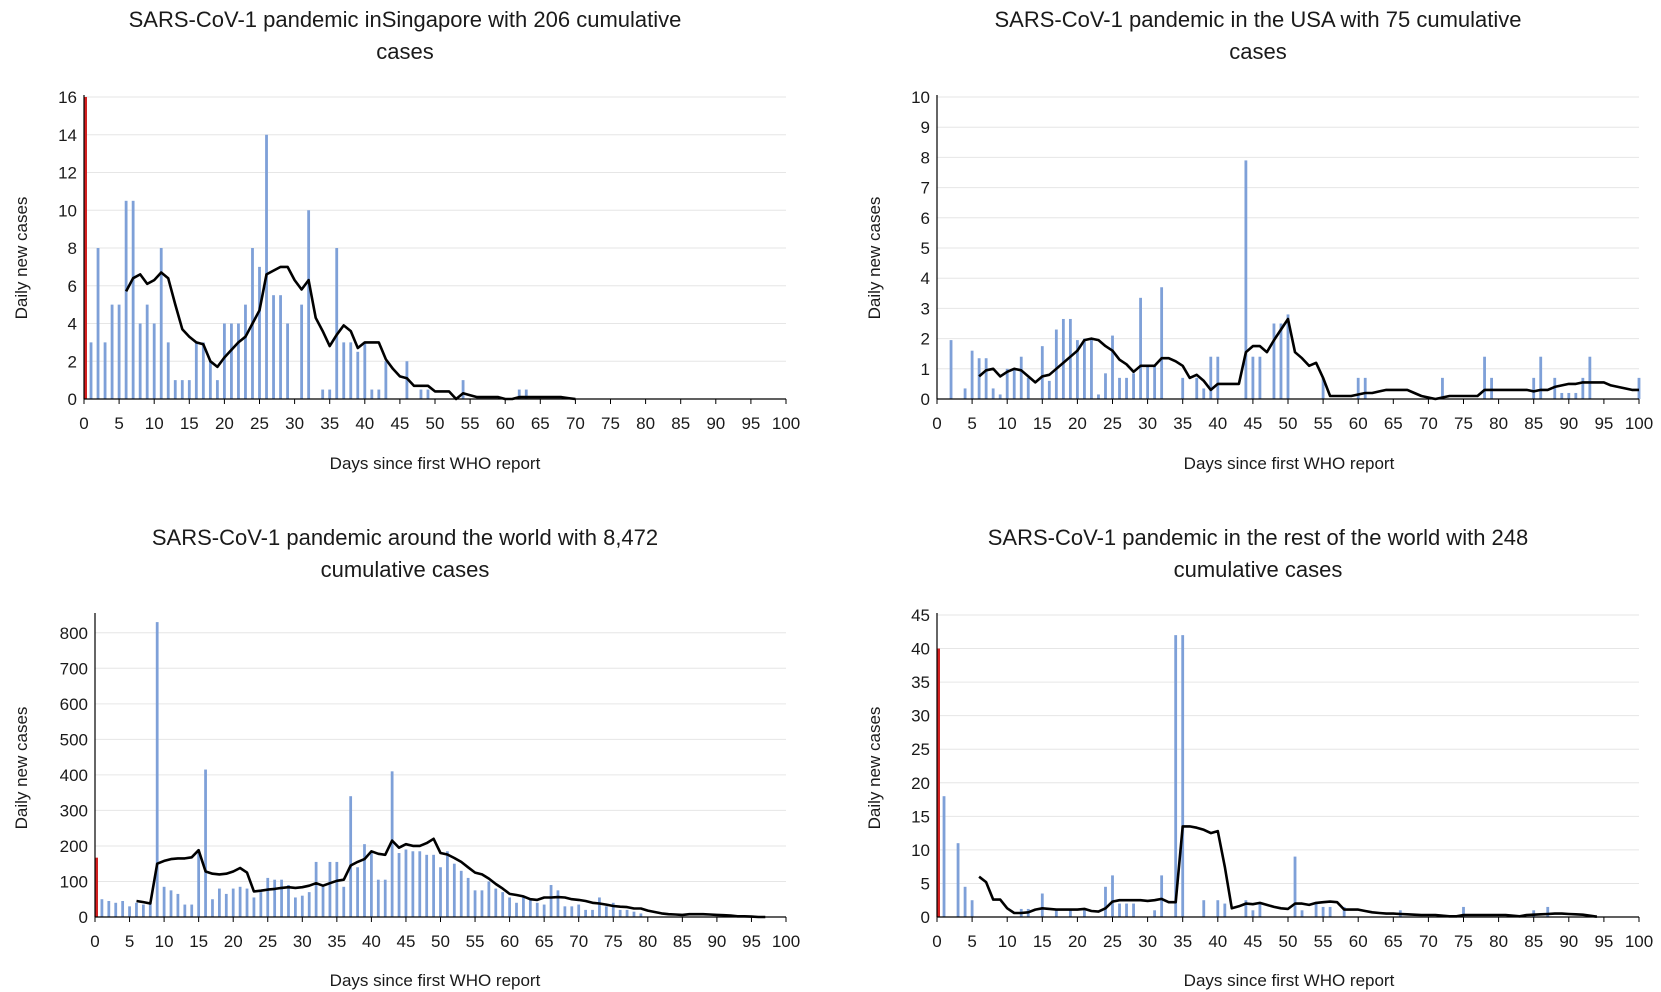  I want to click on y-tick-label: 35, so click(920, 682).